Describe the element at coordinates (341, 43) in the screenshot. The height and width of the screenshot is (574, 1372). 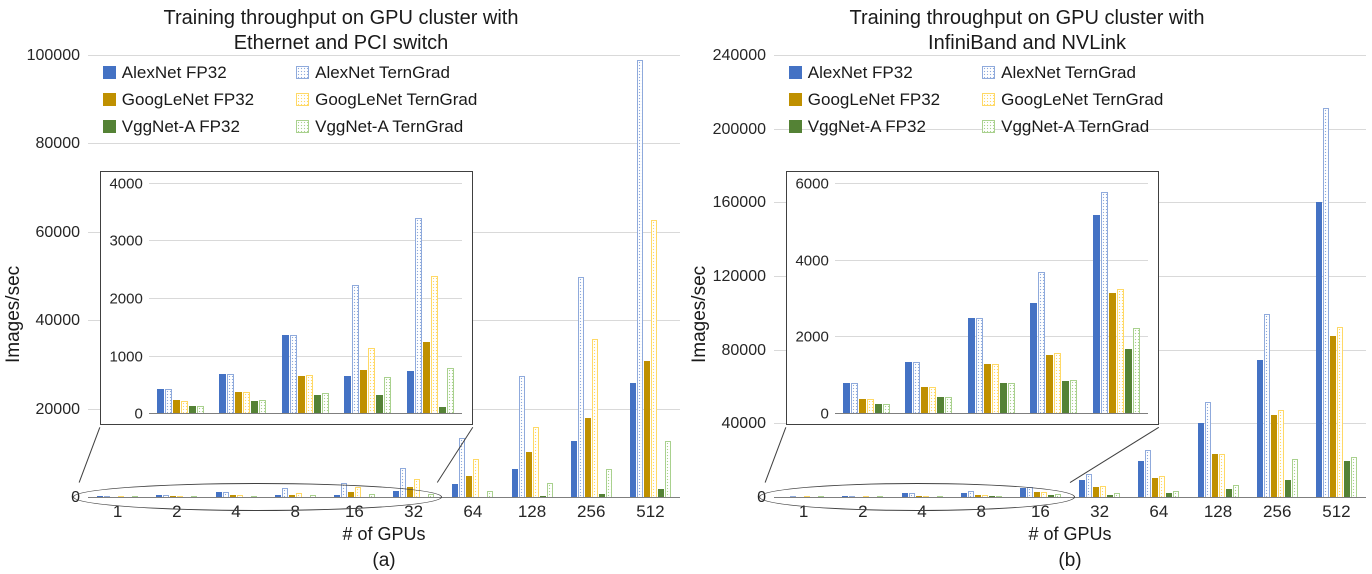
I see `chart-title-line2: Ethernet and PCI switch` at that location.